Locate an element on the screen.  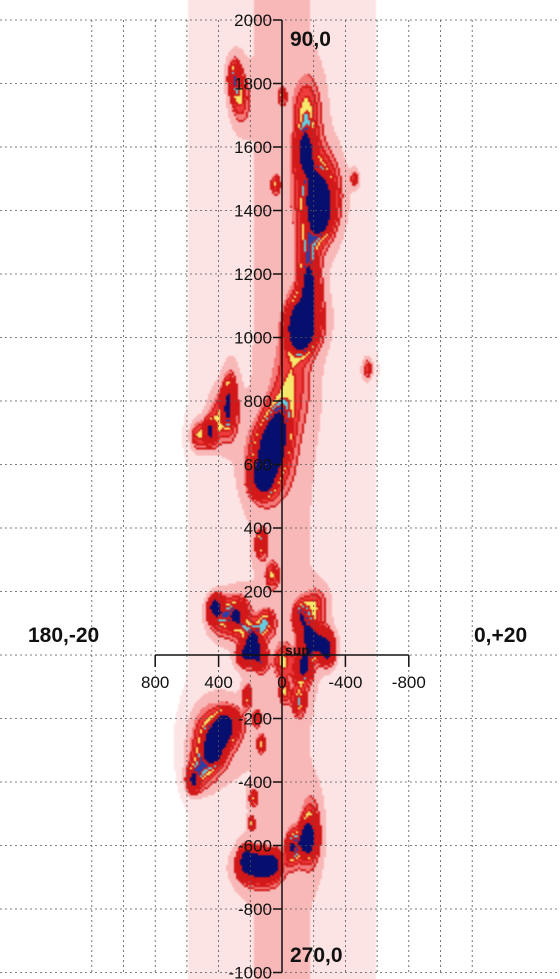
x-tick-label: 800 is located at coordinates (155, 682).